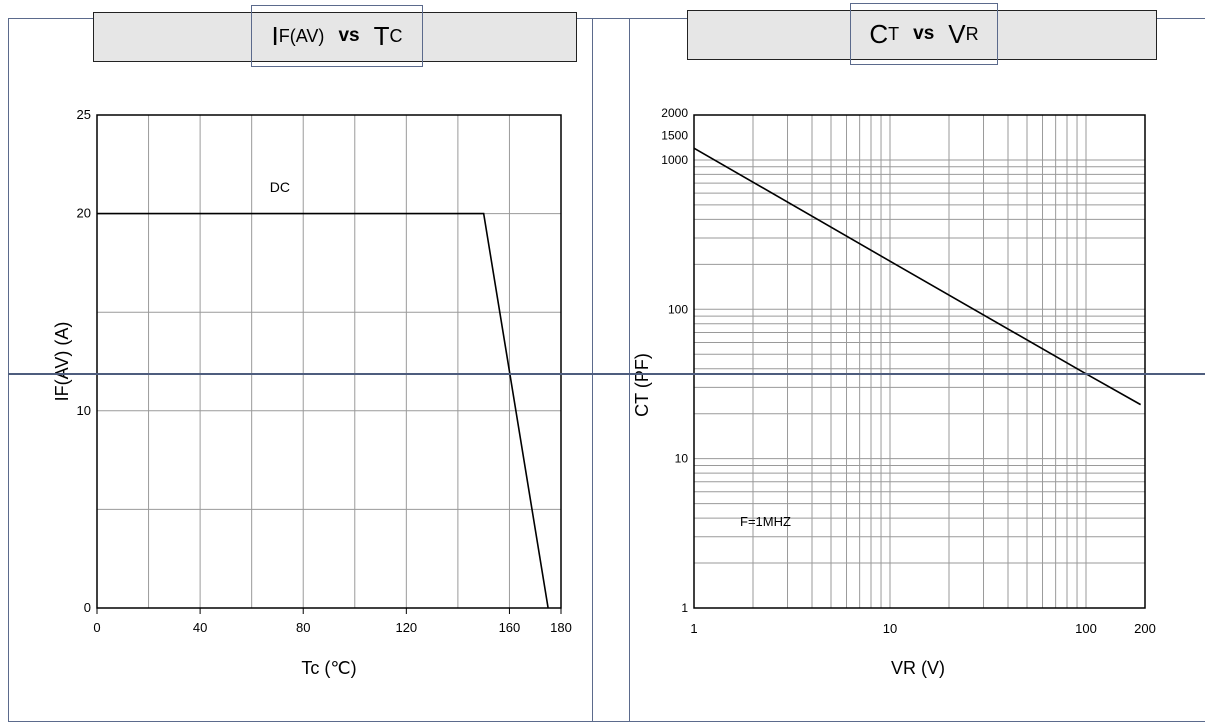  What do you see at coordinates (62, 362) in the screenshot?
I see `y-axis-label: IF(AV) (A)` at bounding box center [62, 362].